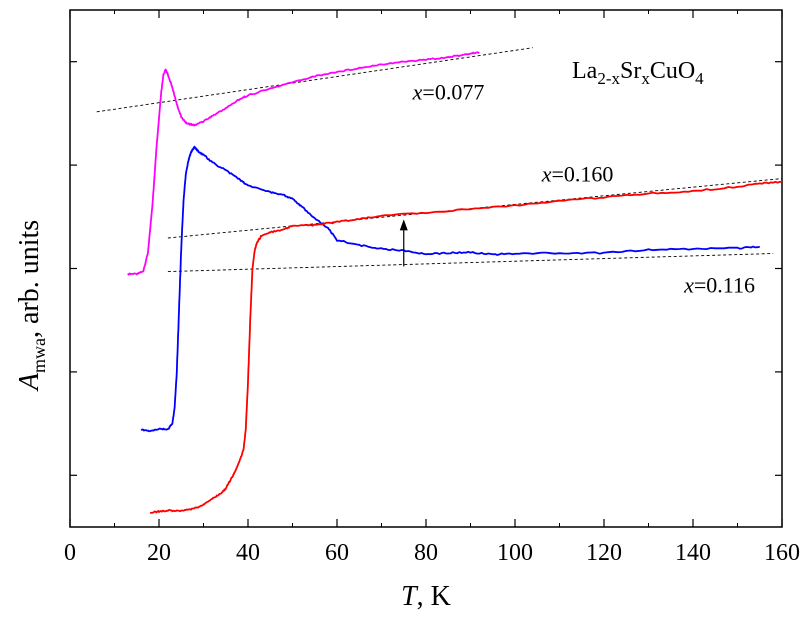 Image resolution: width=805 pixels, height=619 pixels. What do you see at coordinates (453, 91) in the screenshot?
I see `annotation-value: =0.077` at bounding box center [453, 91].